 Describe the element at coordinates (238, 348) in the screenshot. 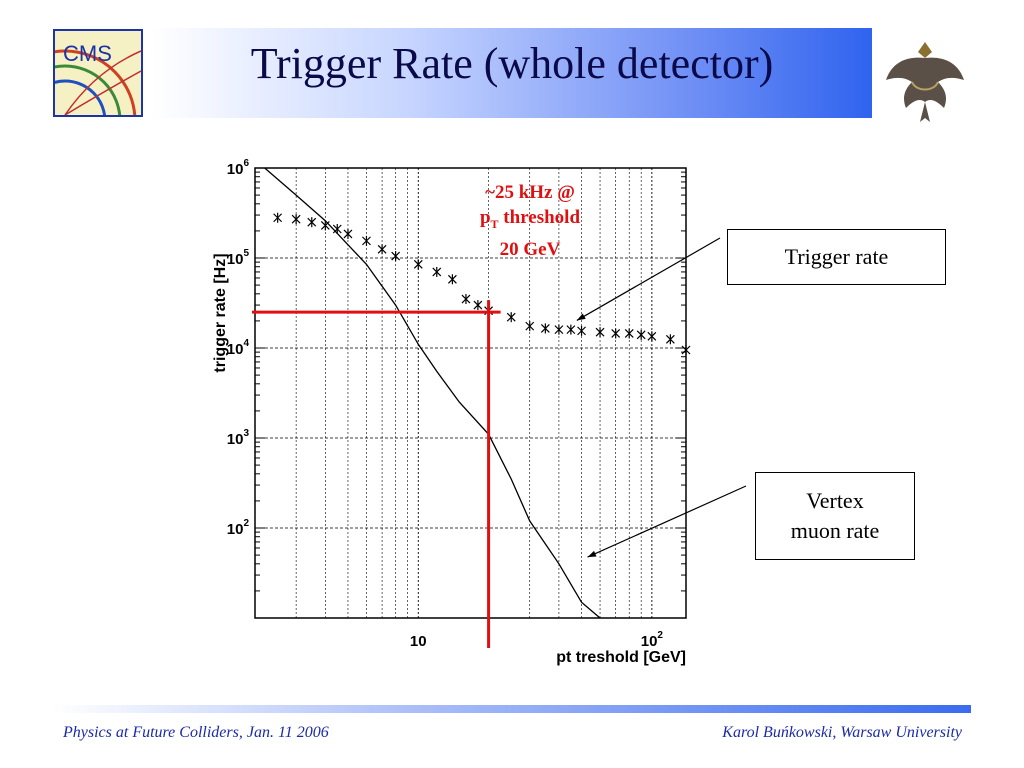

I see `y-tick-label: 10⁴` at that location.